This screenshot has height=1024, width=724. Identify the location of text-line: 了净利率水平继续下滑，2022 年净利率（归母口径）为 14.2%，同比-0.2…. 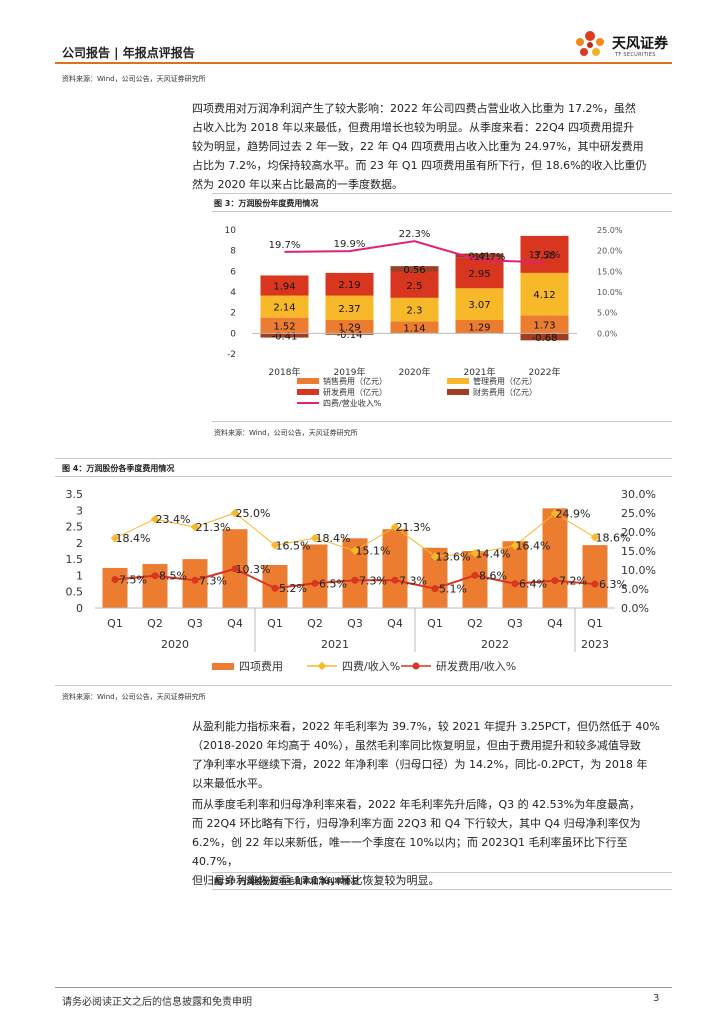
(420, 764).